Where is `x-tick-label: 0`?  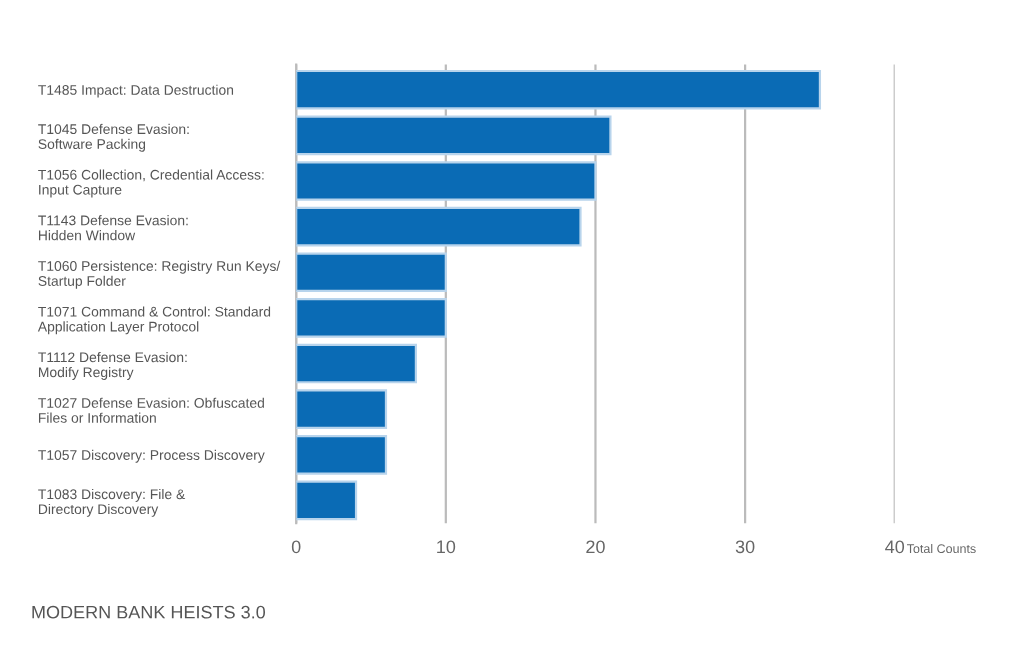
x-tick-label: 0 is located at coordinates (296, 547).